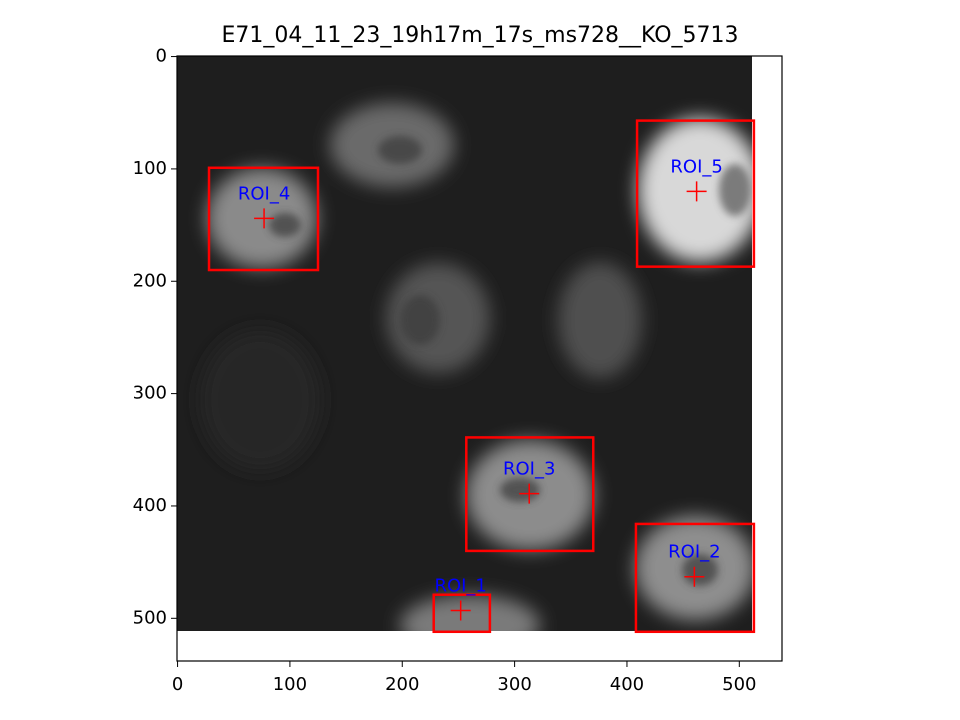 The height and width of the screenshot is (720, 960). Describe the element at coordinates (290, 684) in the screenshot. I see `x-tick-label: 100` at that location.